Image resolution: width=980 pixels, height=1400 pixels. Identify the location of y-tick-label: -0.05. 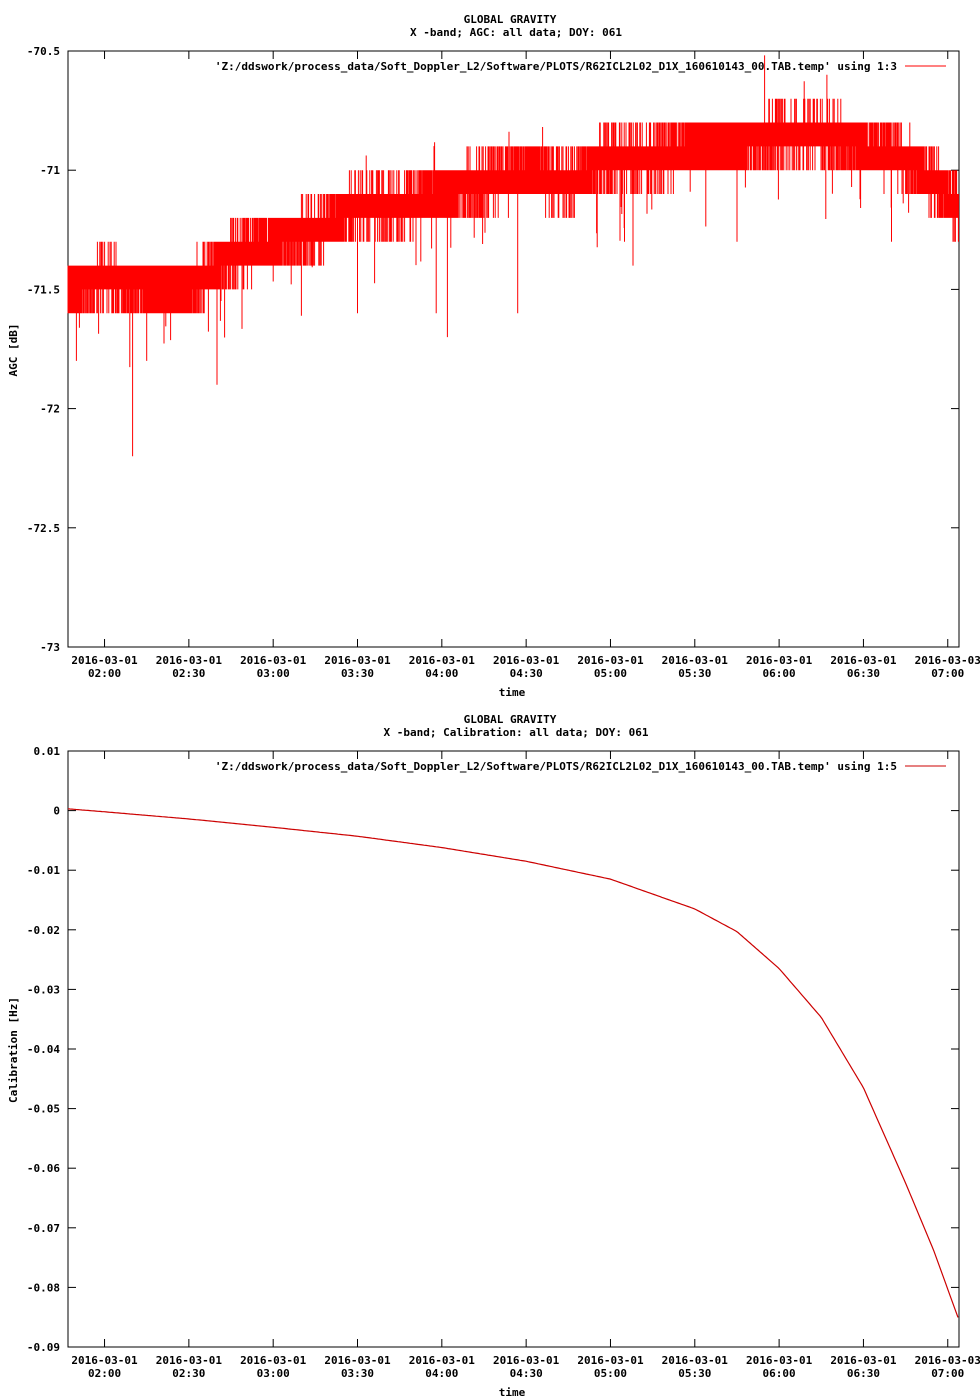
(43, 1109).